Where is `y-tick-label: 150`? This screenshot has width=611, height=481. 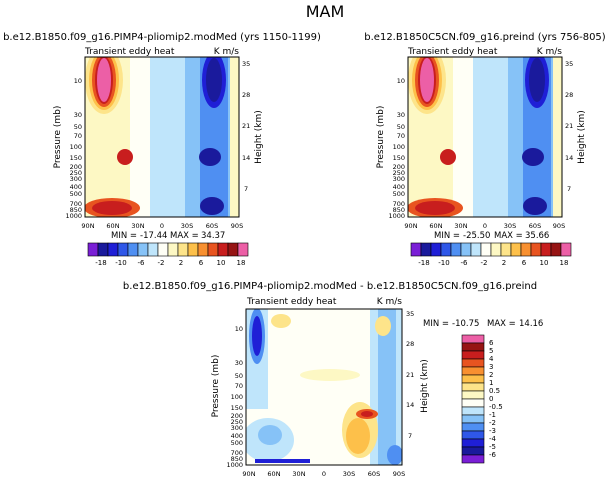
y-tick-label: 150 is located at coordinates (76, 158).